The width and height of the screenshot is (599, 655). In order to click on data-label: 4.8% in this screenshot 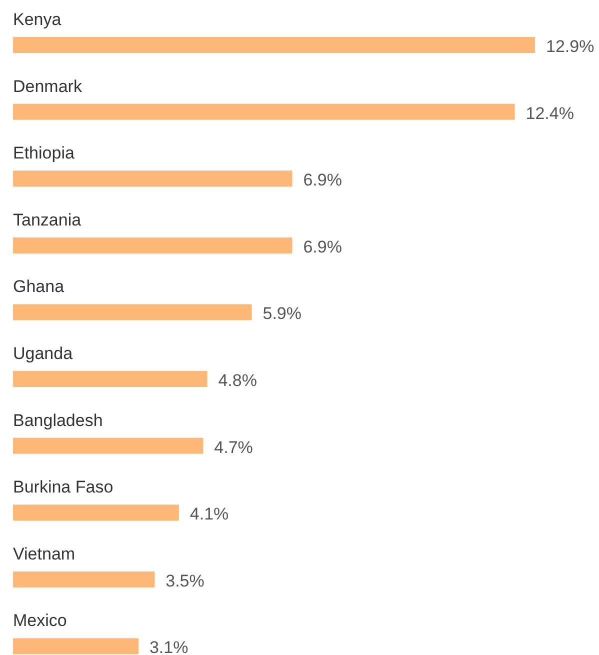, I will do `click(237, 380)`.